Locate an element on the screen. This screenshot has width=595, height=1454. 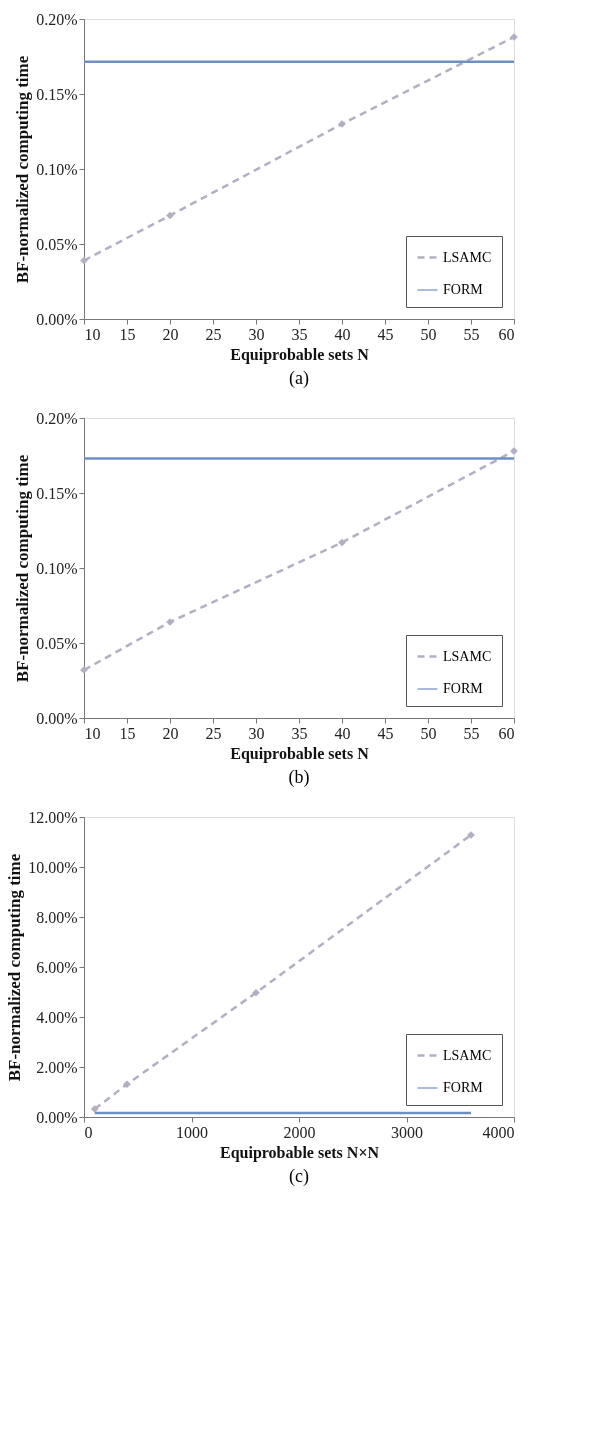
x-tick-label: 1000 is located at coordinates (192, 1132).